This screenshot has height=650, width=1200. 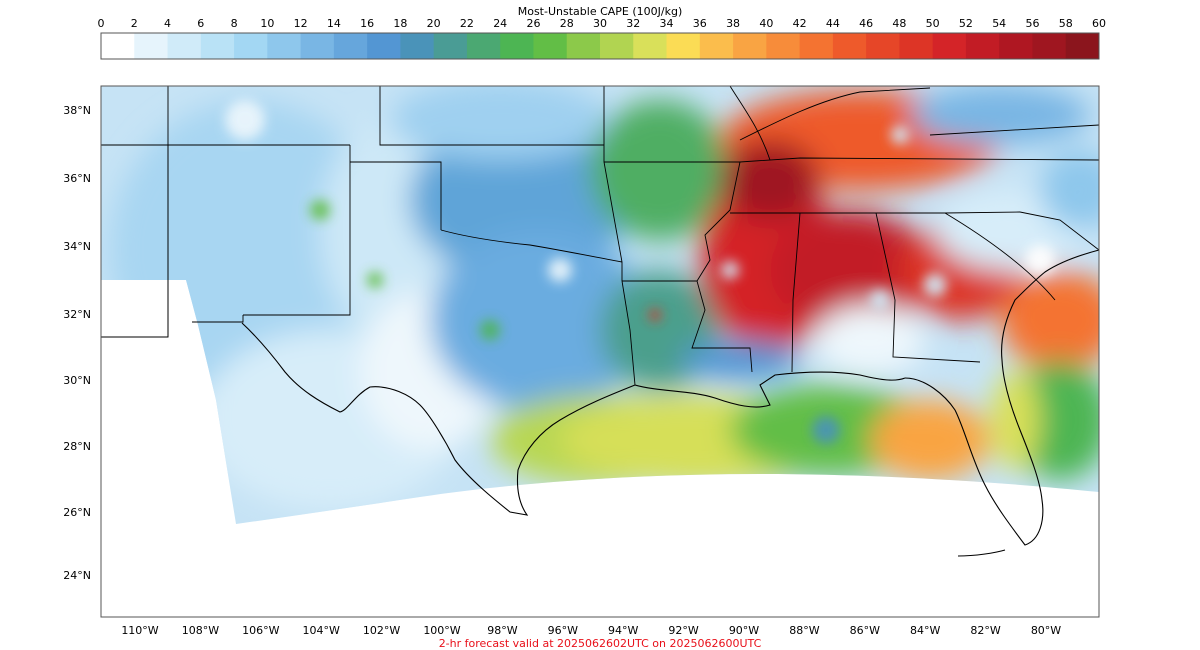 What do you see at coordinates (835, 114) in the screenshot?
I see `boundary-ky` at bounding box center [835, 114].